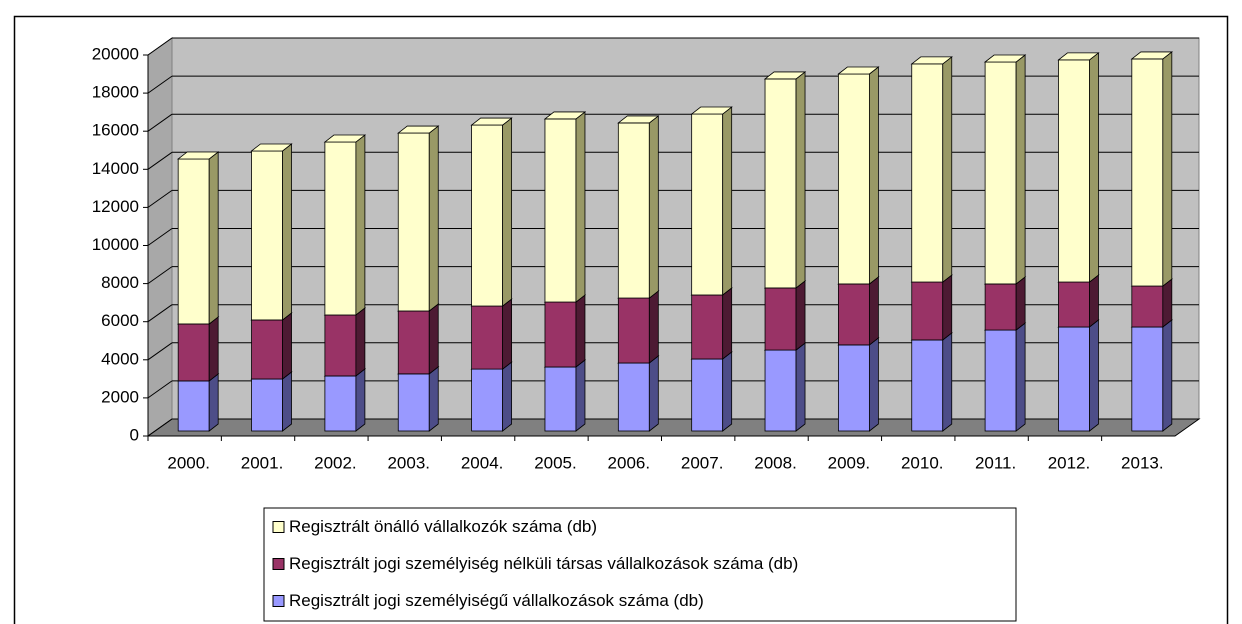 Image resolution: width=1242 pixels, height=624 pixels. Describe the element at coordinates (115, 53) in the screenshot. I see `y-tick-label: 20000` at that location.